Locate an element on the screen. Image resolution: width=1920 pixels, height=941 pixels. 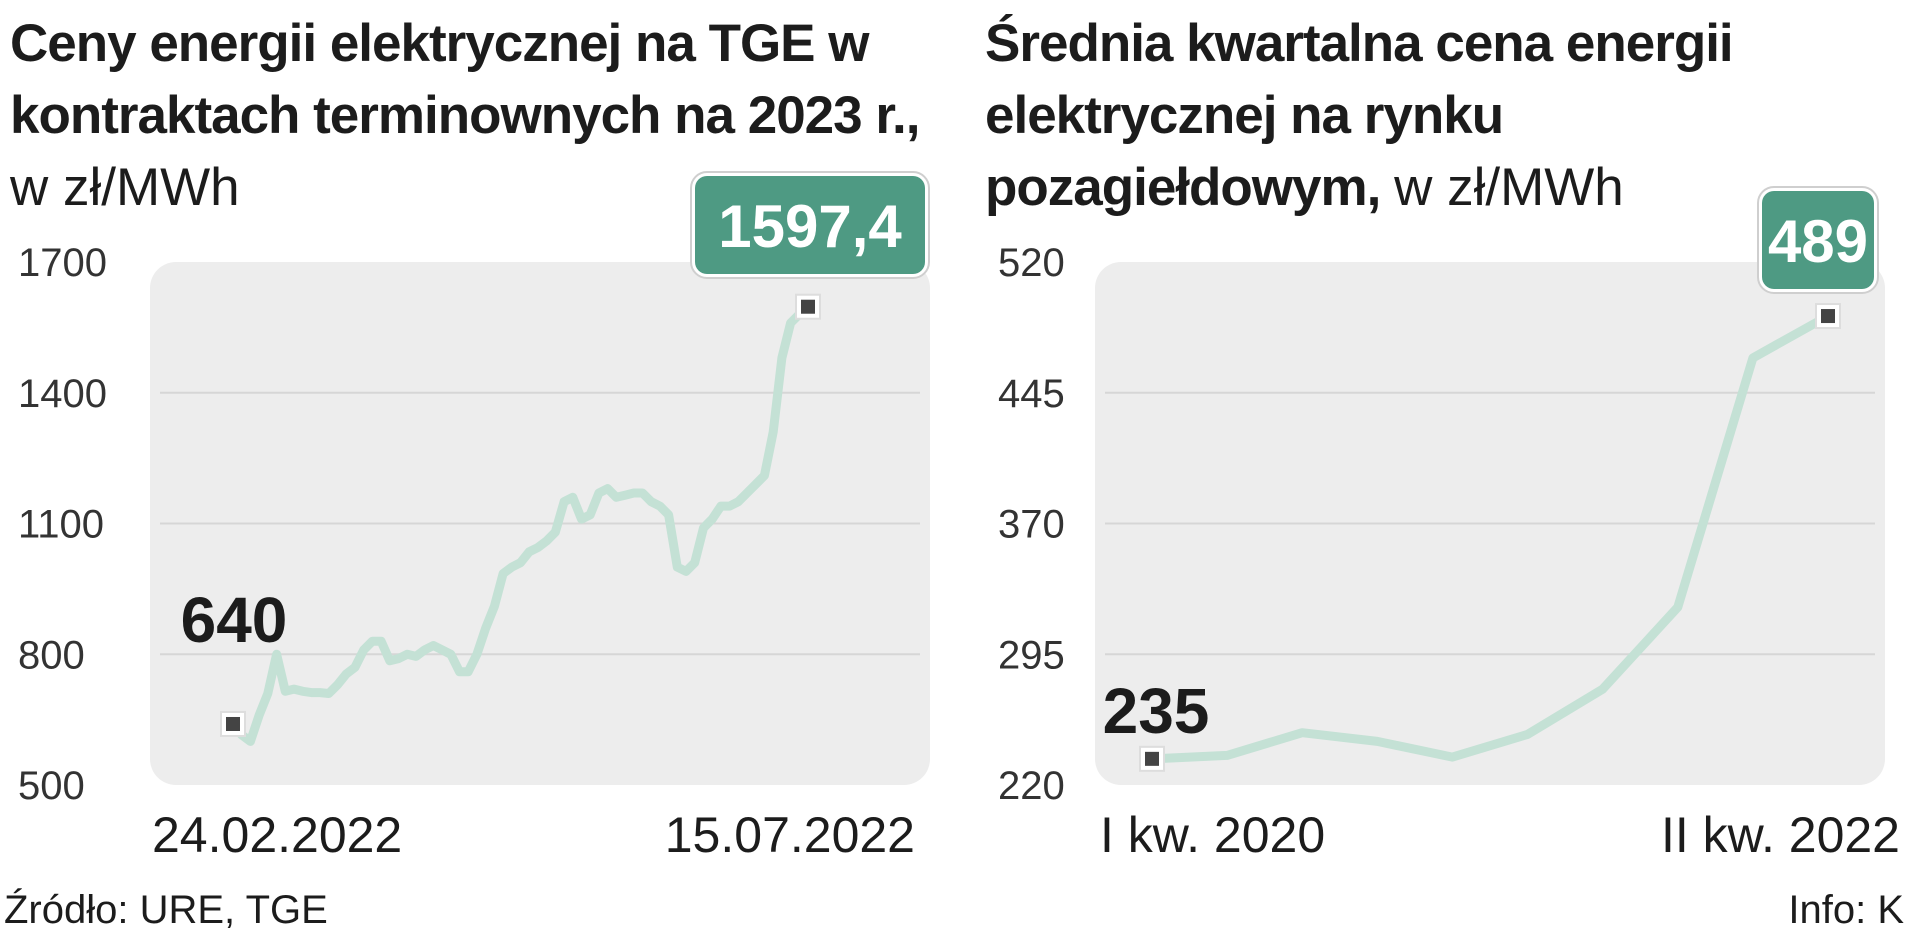
right-y-tick-label: 295 is located at coordinates (1031, 655).